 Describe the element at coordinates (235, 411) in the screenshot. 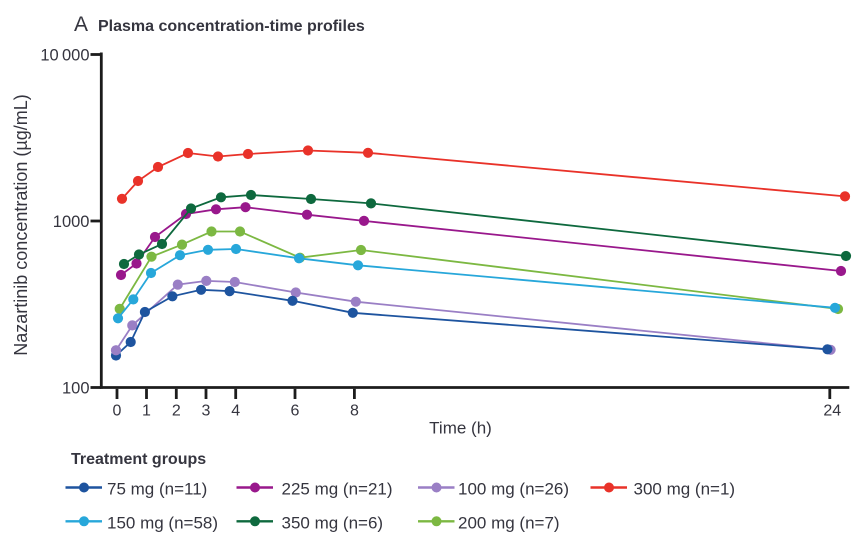

I see `svg-text: 4` at that location.